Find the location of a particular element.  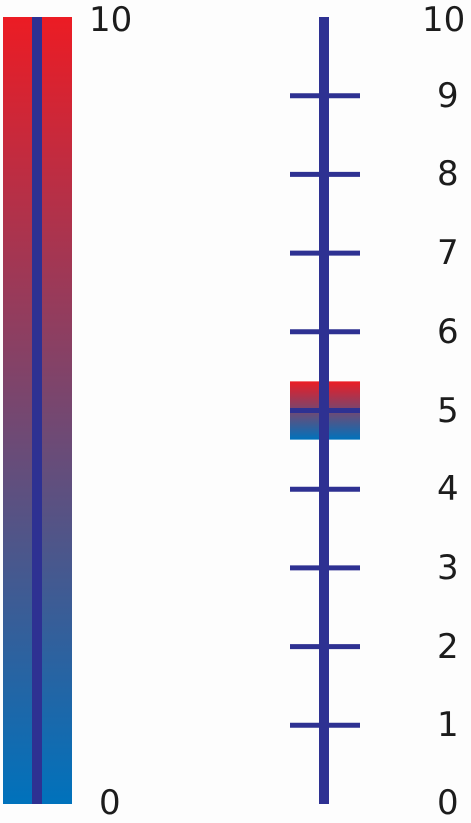

tick-label-9: 9 is located at coordinates (448, 95).